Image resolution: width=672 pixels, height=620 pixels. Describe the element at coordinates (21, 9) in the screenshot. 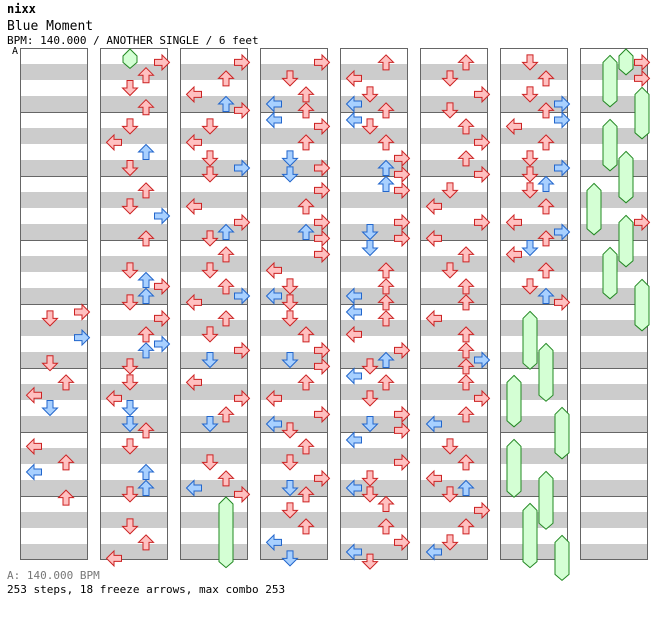

I see `artist-name: nixx` at that location.